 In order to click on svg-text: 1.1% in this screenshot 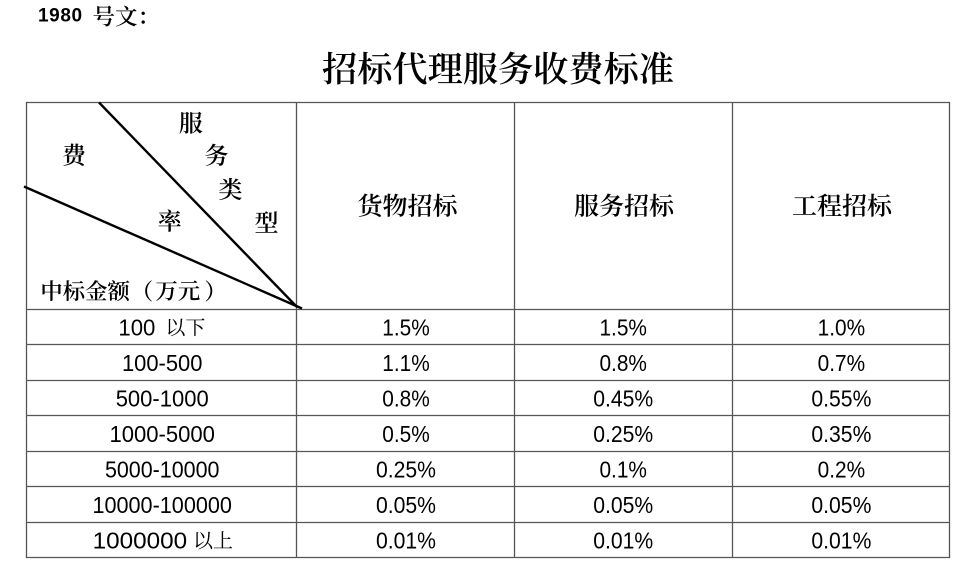, I will do `click(406, 363)`.